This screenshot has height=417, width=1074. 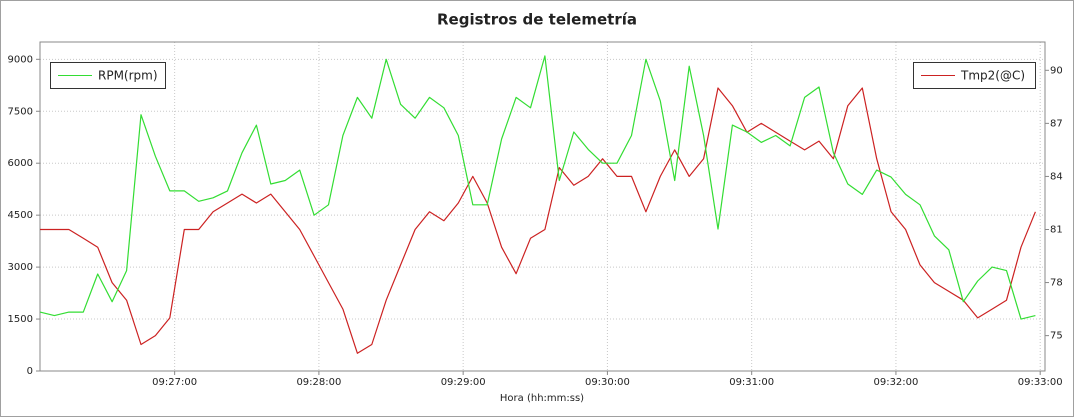 I want to click on y-tick-label: 1500, so click(x=20, y=319).